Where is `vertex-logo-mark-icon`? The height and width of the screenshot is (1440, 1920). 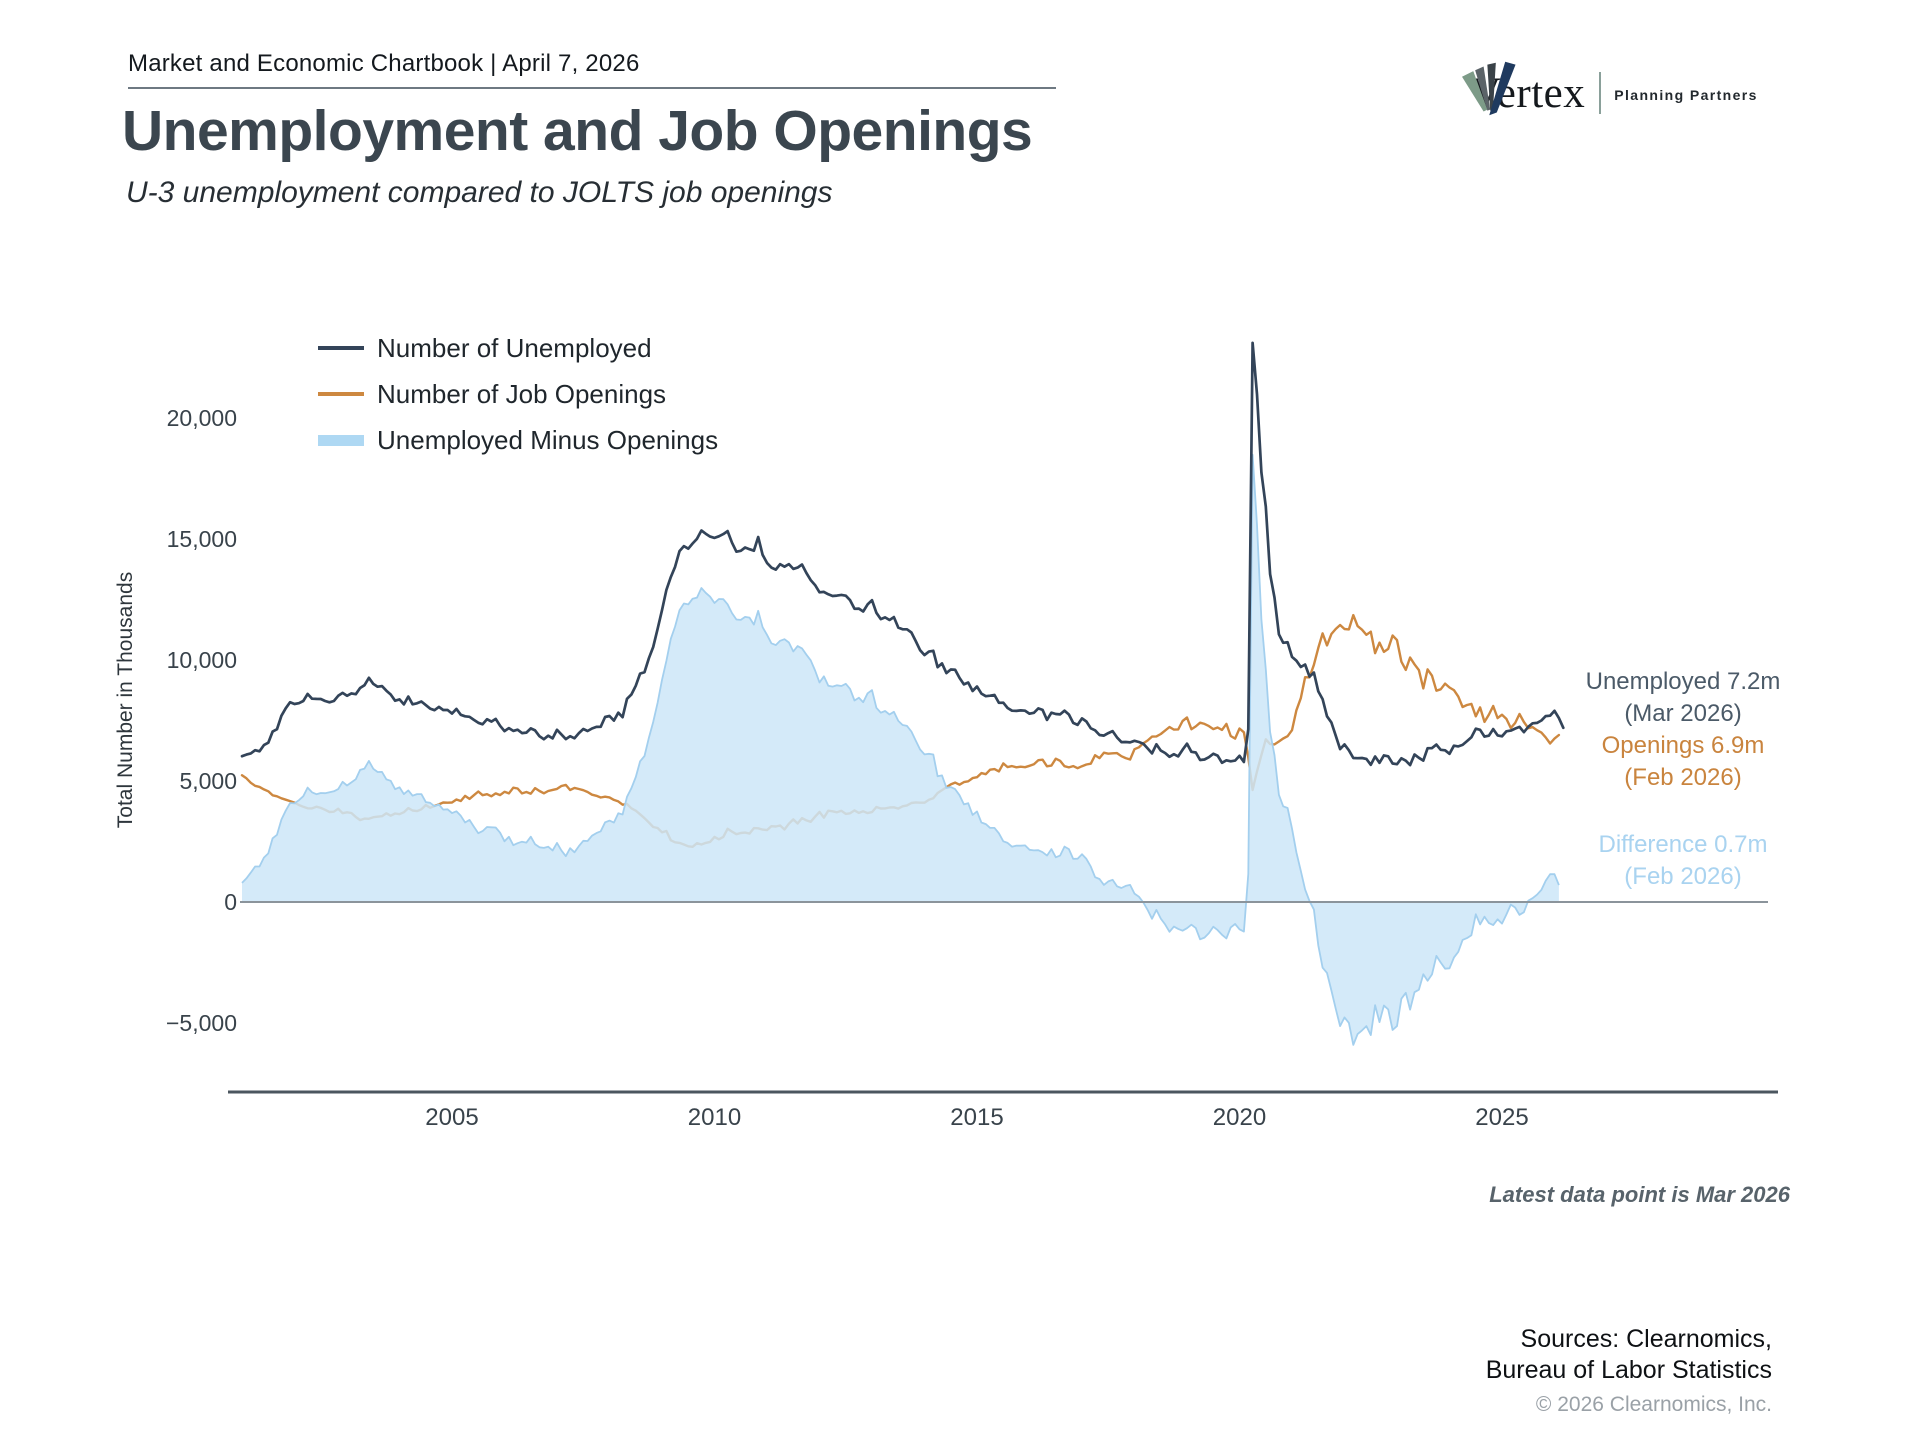 vertex-logo-mark-icon is located at coordinates (1489, 88).